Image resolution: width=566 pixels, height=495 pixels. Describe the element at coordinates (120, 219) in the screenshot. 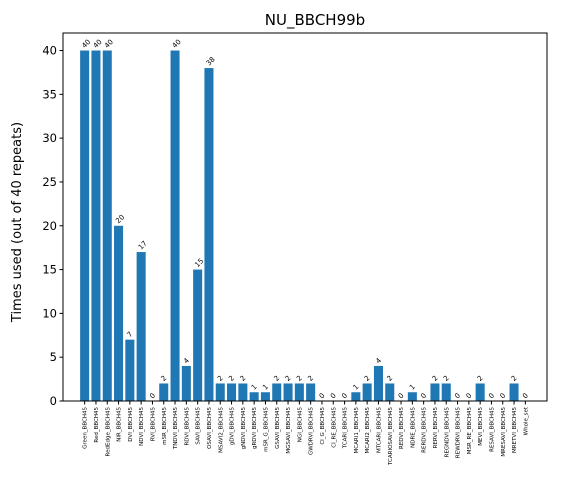

I see `bar-value-label: 20` at that location.